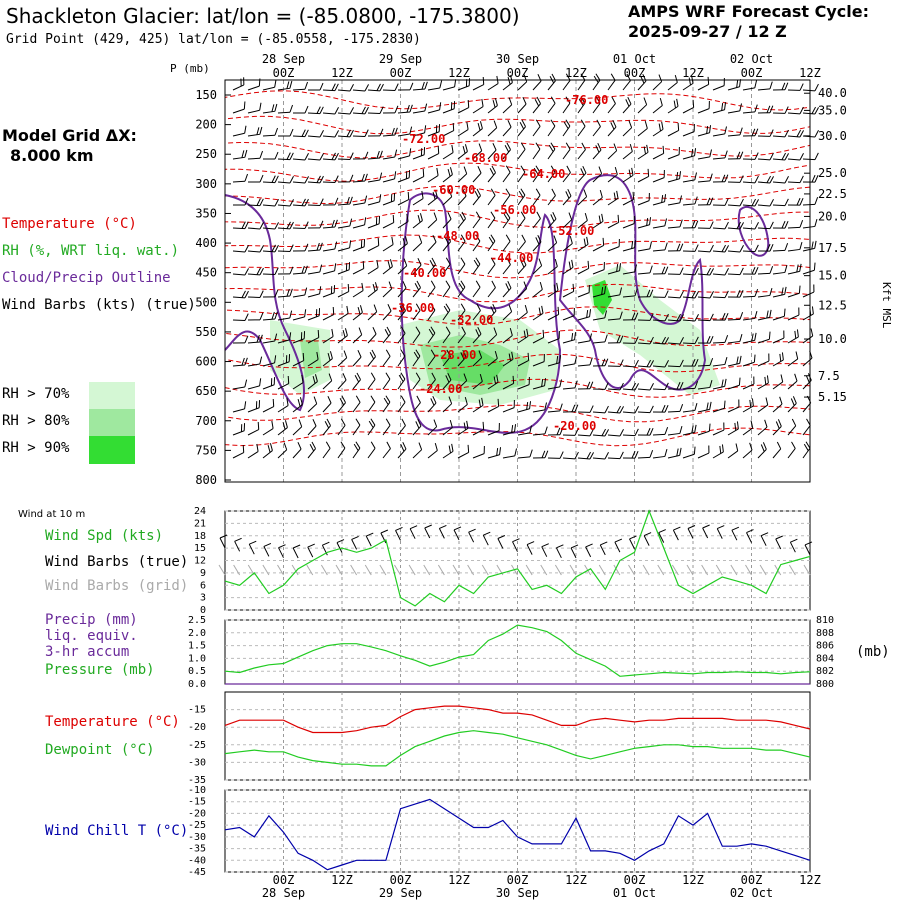 This screenshot has height=900, width=900. I want to click on value-tick-label: -25, so click(197, 825).